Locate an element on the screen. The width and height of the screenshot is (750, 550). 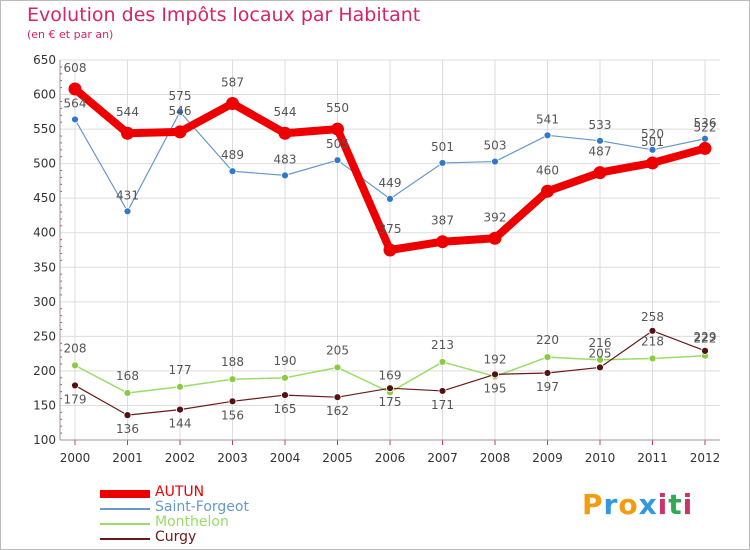
data-label-monthelon: 190 is located at coordinates (285, 361).